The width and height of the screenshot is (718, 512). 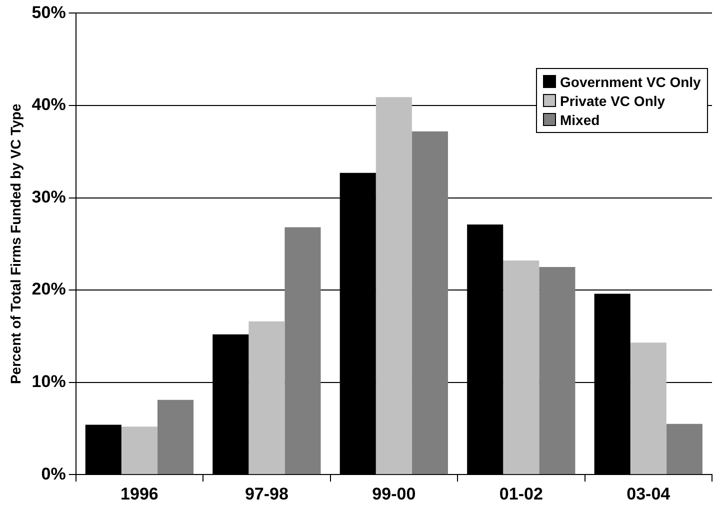 What do you see at coordinates (580, 120) in the screenshot?
I see `legend-label: Mixed` at bounding box center [580, 120].